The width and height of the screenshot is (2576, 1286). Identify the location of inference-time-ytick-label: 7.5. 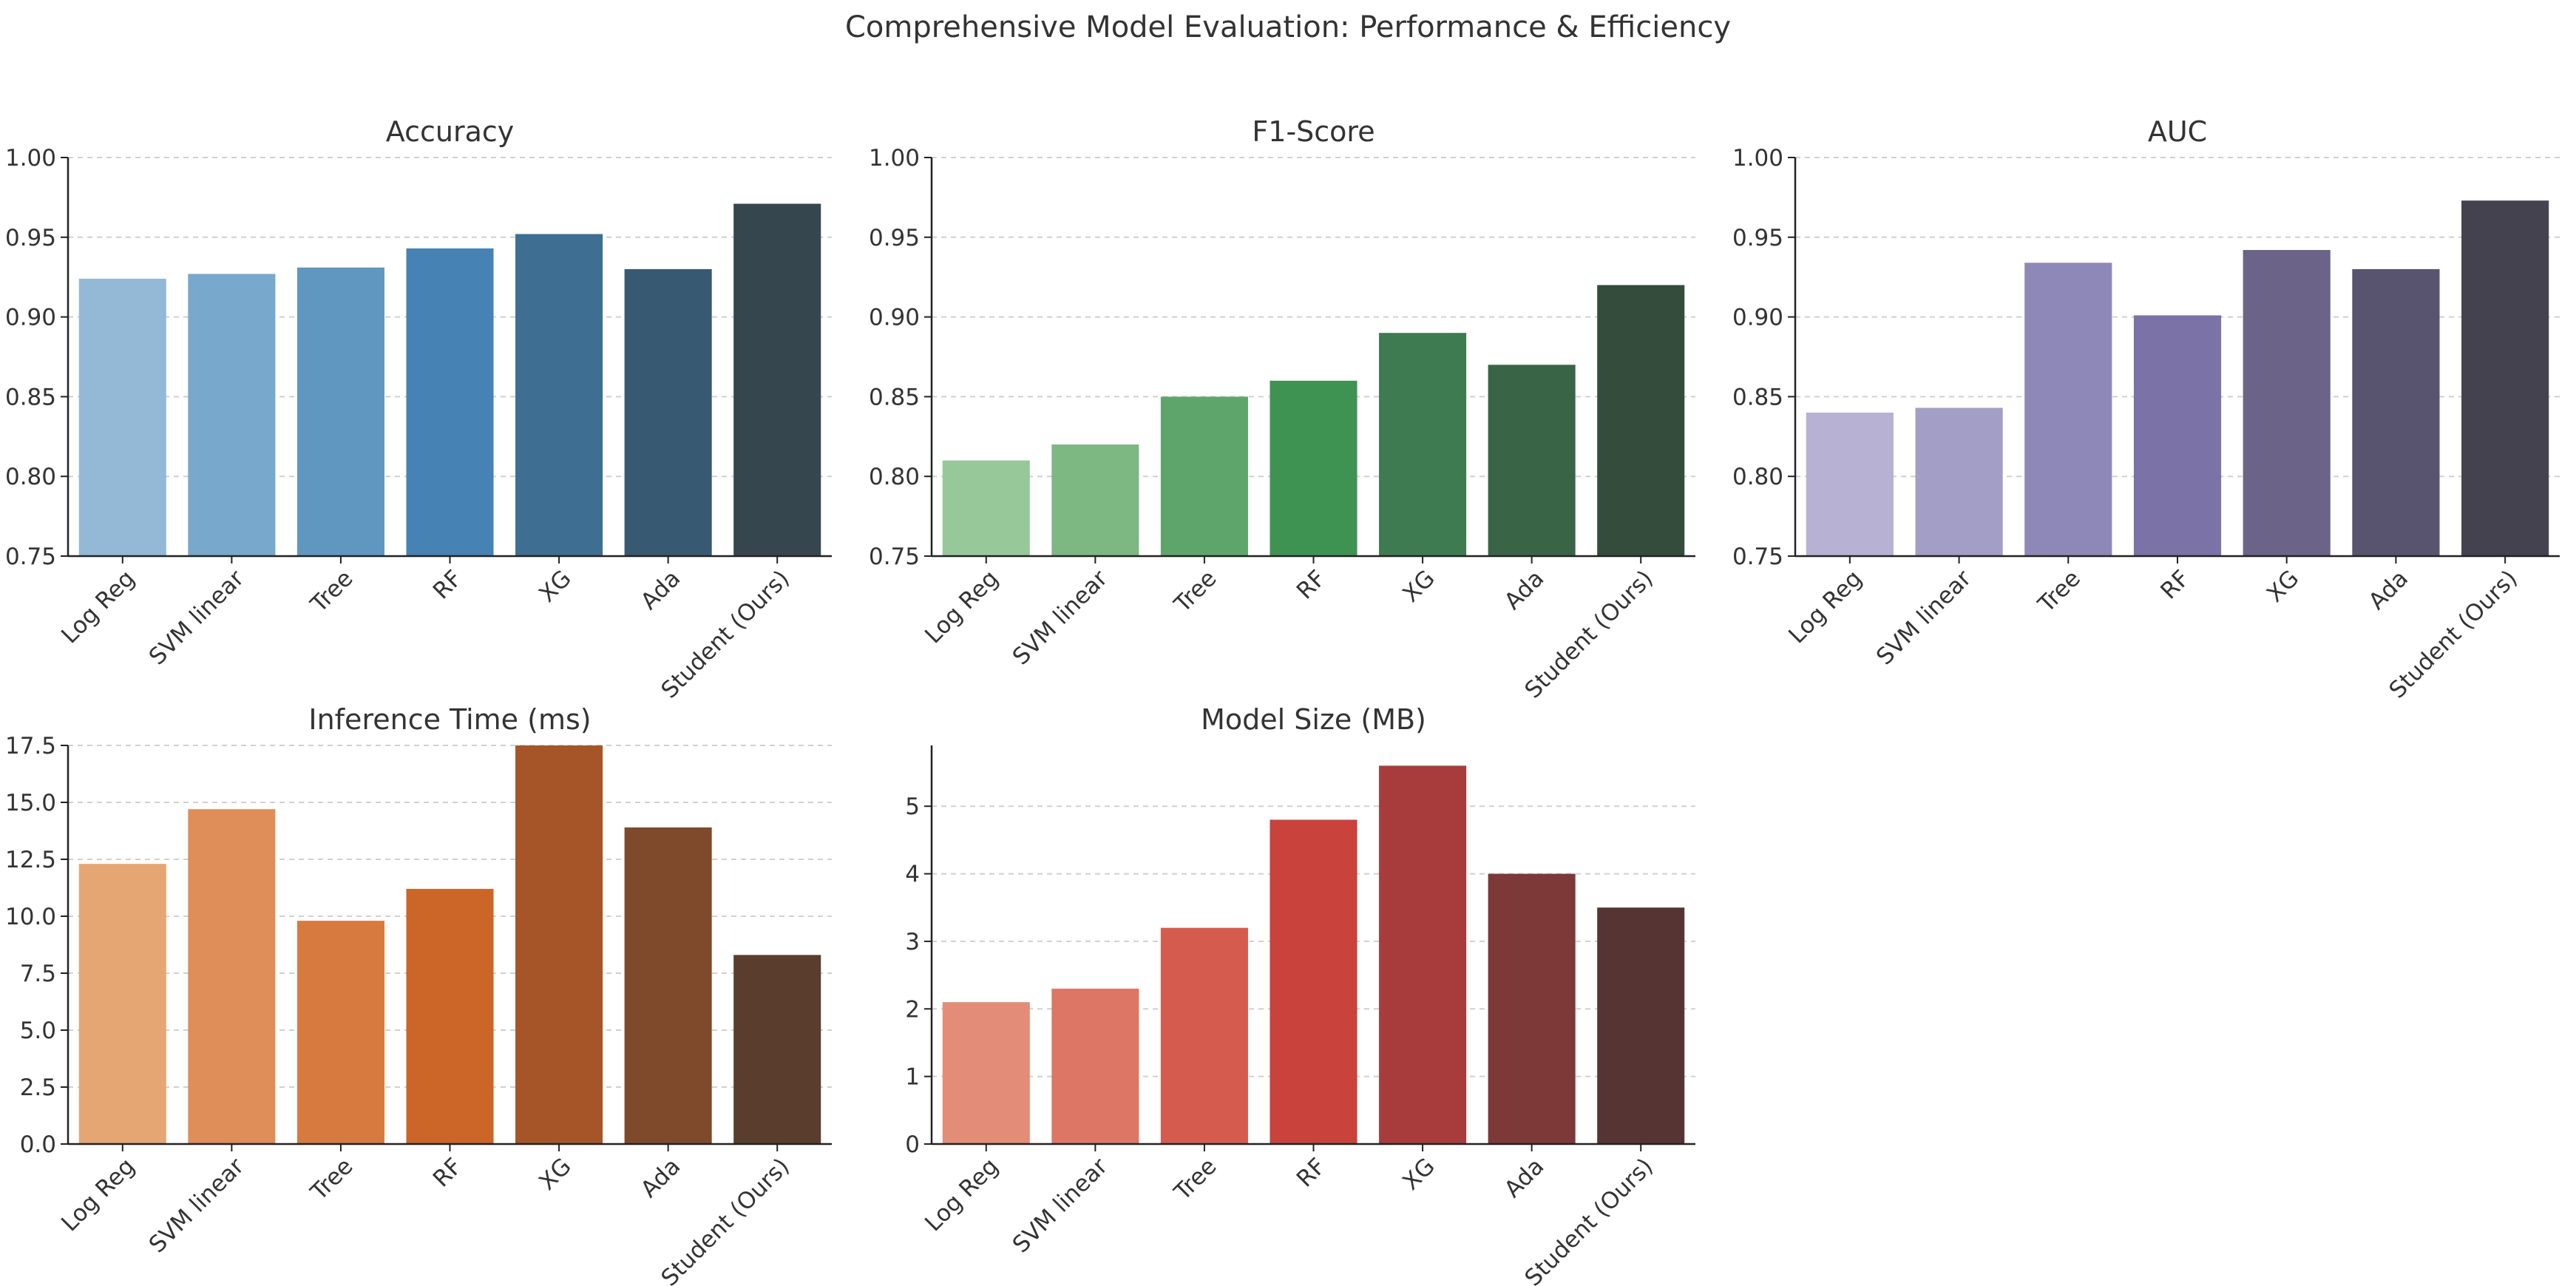
(38, 974).